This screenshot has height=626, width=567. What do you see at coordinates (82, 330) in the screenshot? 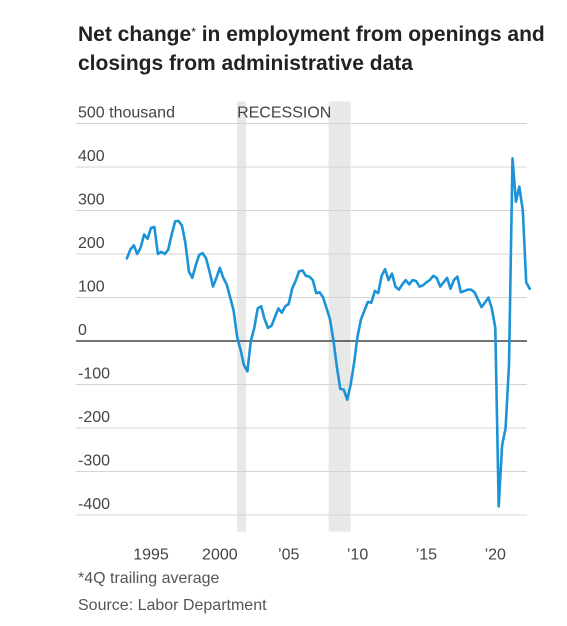
I see `y-tick-label: 0` at bounding box center [82, 330].